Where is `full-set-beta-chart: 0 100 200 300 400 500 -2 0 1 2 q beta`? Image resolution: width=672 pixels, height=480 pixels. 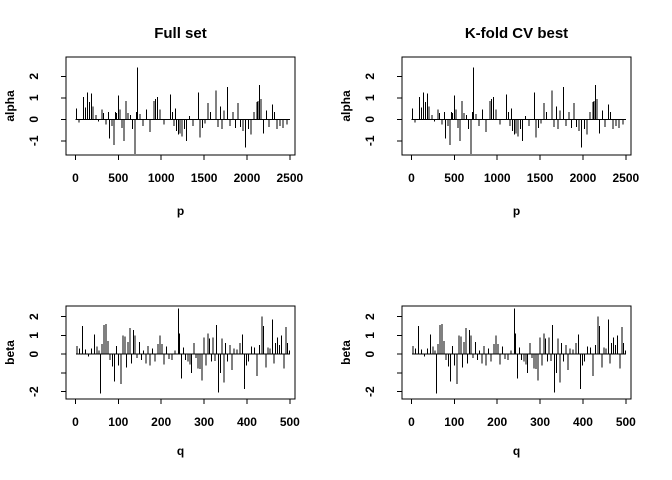 full-set-beta-chart: 0 100 200 300 400 500 -2 0 1 2 q beta is located at coordinates (151, 381).